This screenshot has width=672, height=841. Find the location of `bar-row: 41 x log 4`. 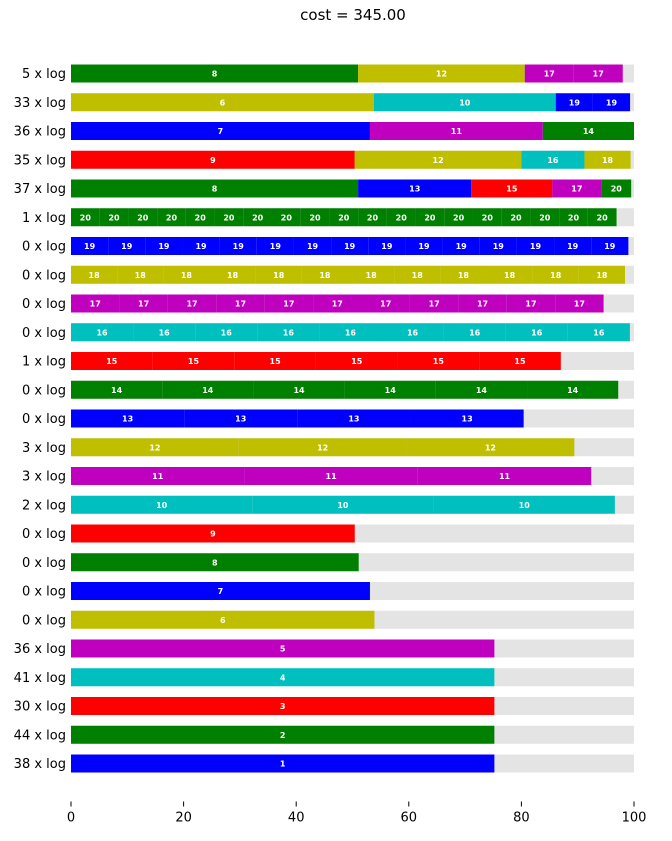

bar-row: 41 x log 4 is located at coordinates (324, 677).